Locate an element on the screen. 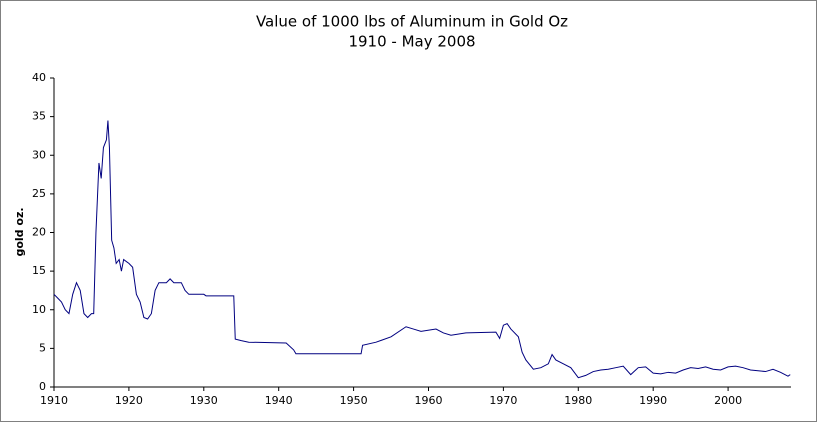 The image size is (817, 422). x-tick-label: 1990 is located at coordinates (653, 400).